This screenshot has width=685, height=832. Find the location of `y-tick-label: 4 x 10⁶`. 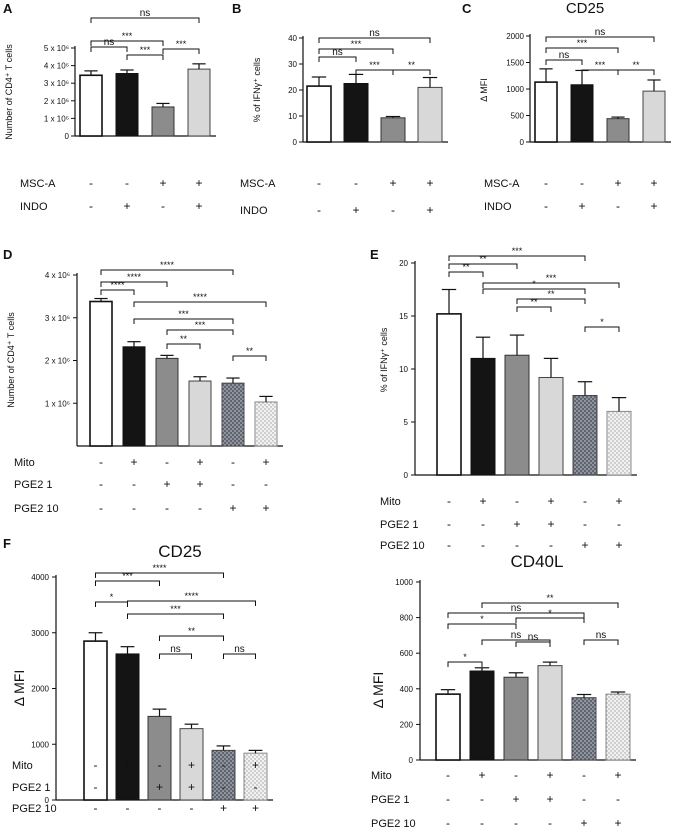

y-tick-label: 4 x 10⁶ is located at coordinates (57, 275).